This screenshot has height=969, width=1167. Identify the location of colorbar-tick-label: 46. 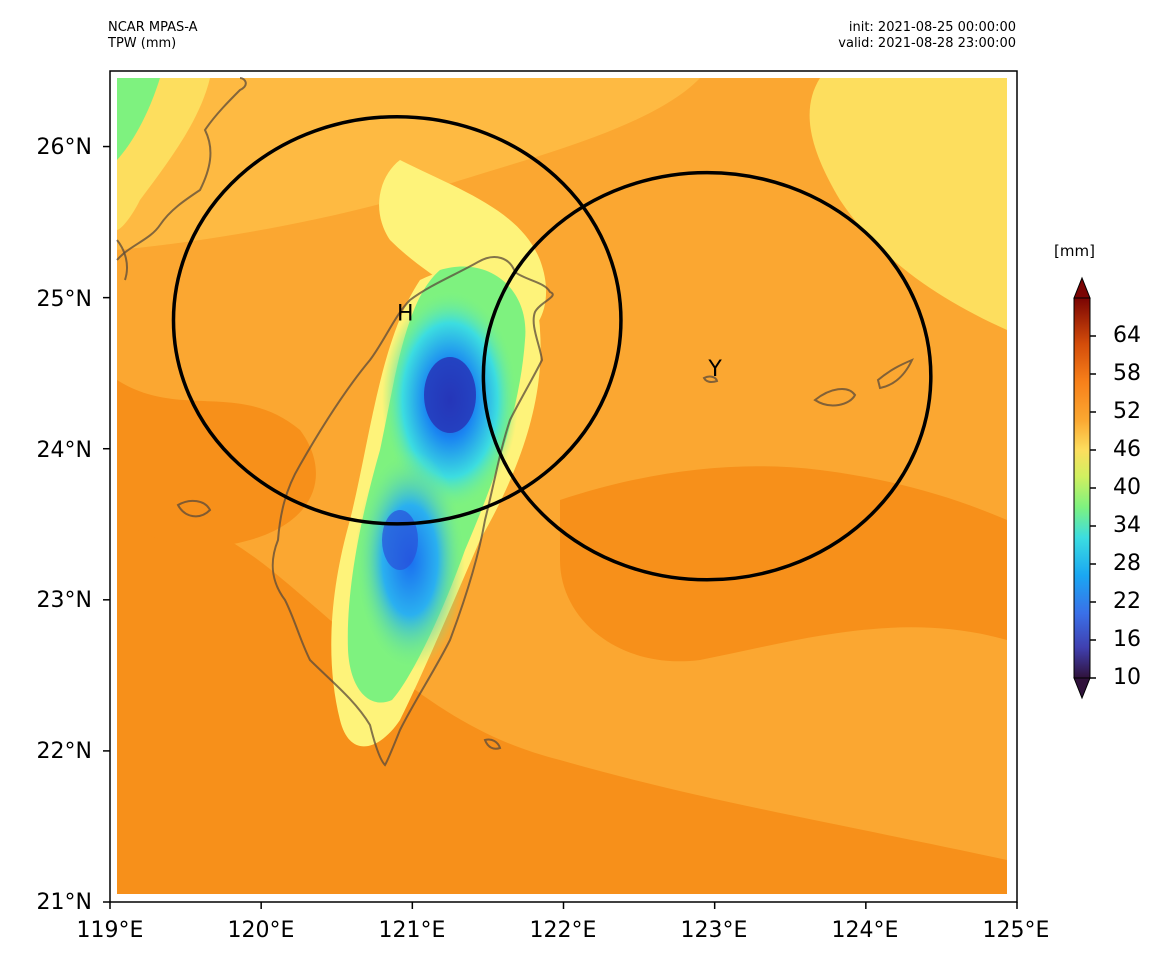
(1127, 449).